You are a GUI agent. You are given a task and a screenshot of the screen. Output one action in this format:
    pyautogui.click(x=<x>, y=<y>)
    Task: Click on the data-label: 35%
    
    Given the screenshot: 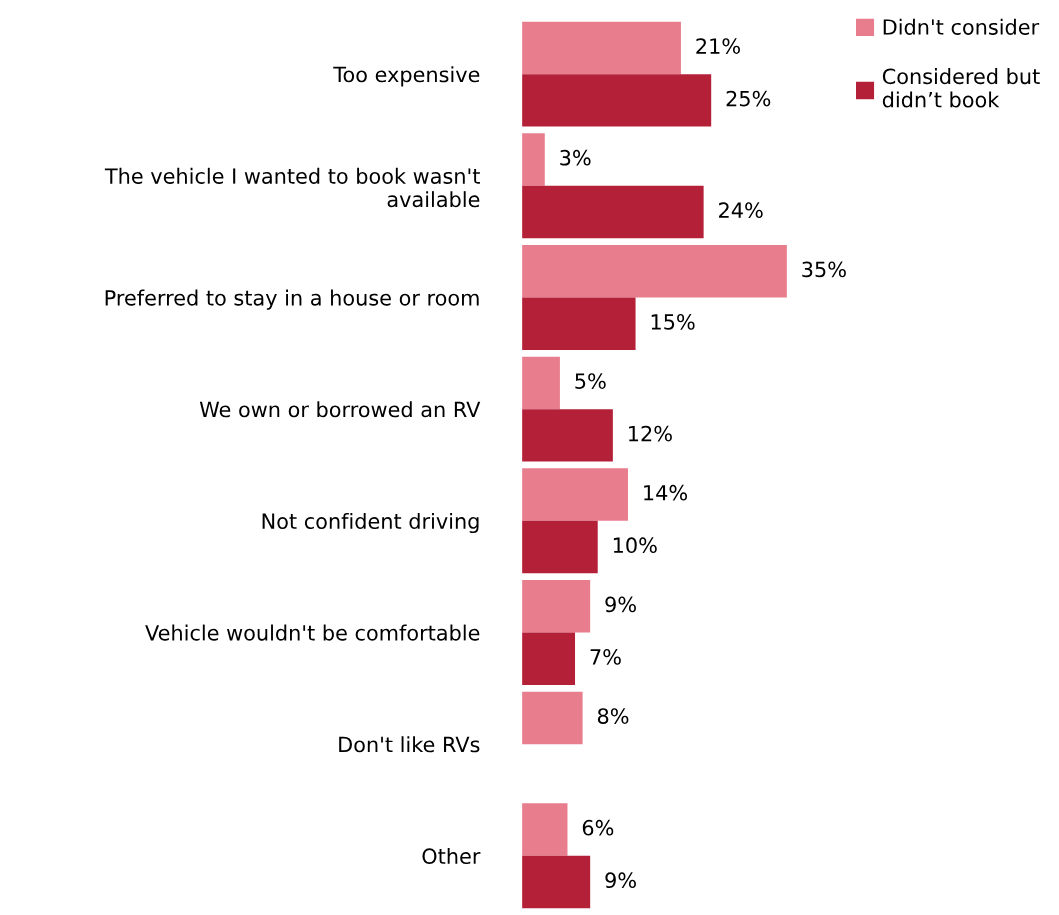 What is the action you would take?
    pyautogui.click(x=824, y=269)
    